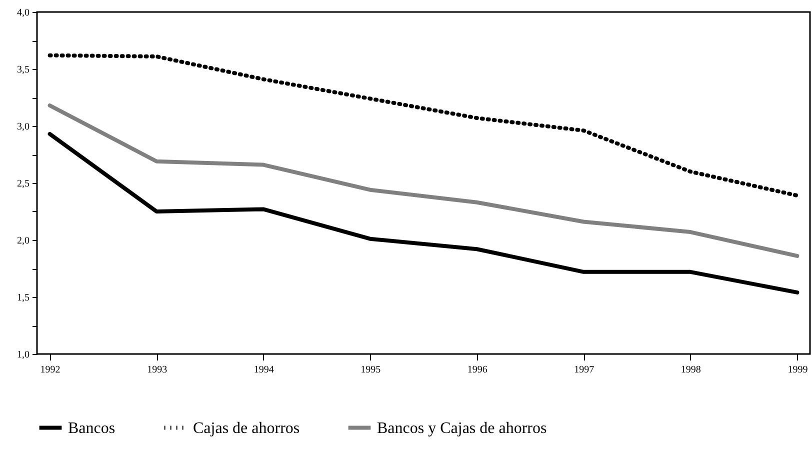 The height and width of the screenshot is (449, 812). Describe the element at coordinates (584, 370) in the screenshot. I see `x-tick-label: 1997` at that location.